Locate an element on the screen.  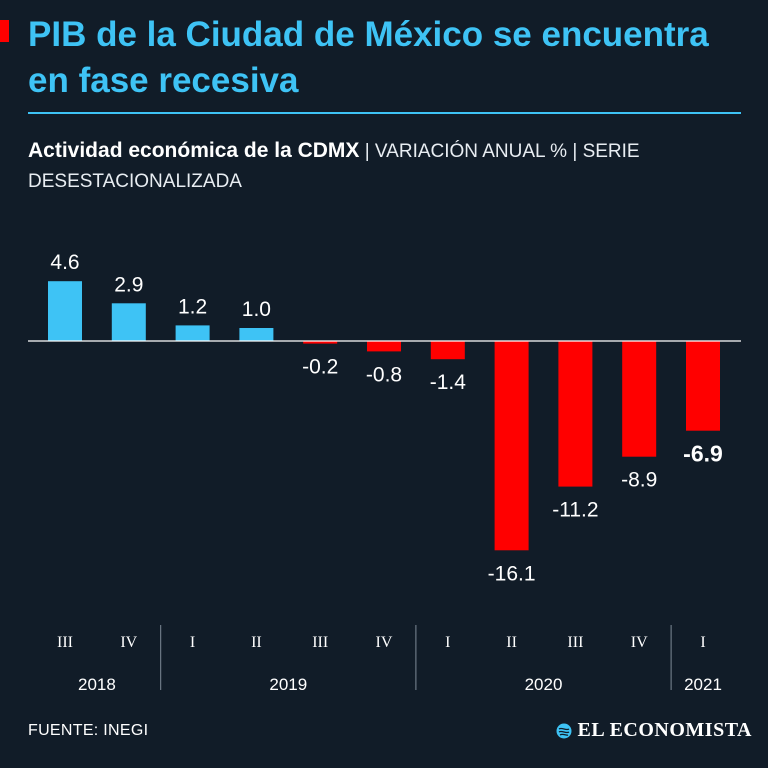
title-divider is located at coordinates (384, 113).